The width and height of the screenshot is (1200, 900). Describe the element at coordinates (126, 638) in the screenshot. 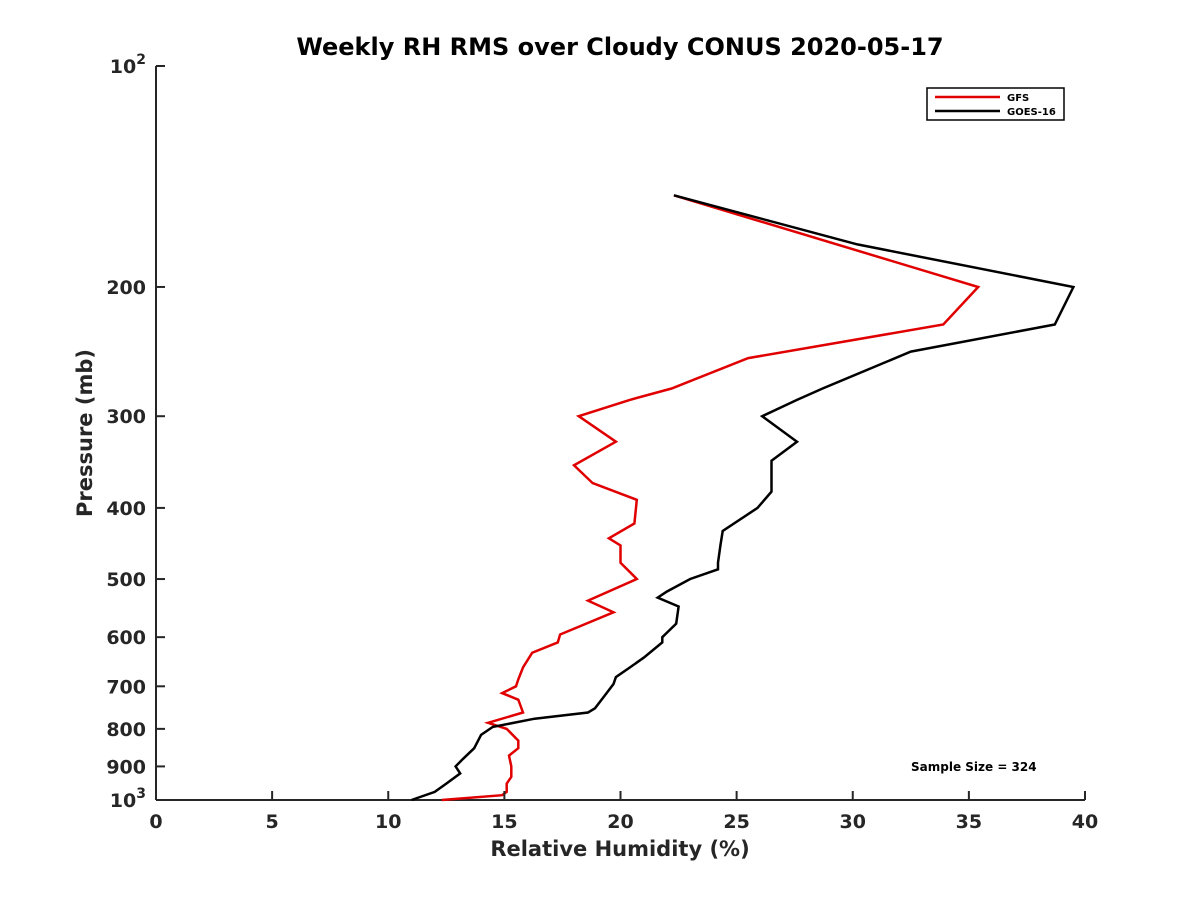

I see `y-tick-label: 600` at that location.